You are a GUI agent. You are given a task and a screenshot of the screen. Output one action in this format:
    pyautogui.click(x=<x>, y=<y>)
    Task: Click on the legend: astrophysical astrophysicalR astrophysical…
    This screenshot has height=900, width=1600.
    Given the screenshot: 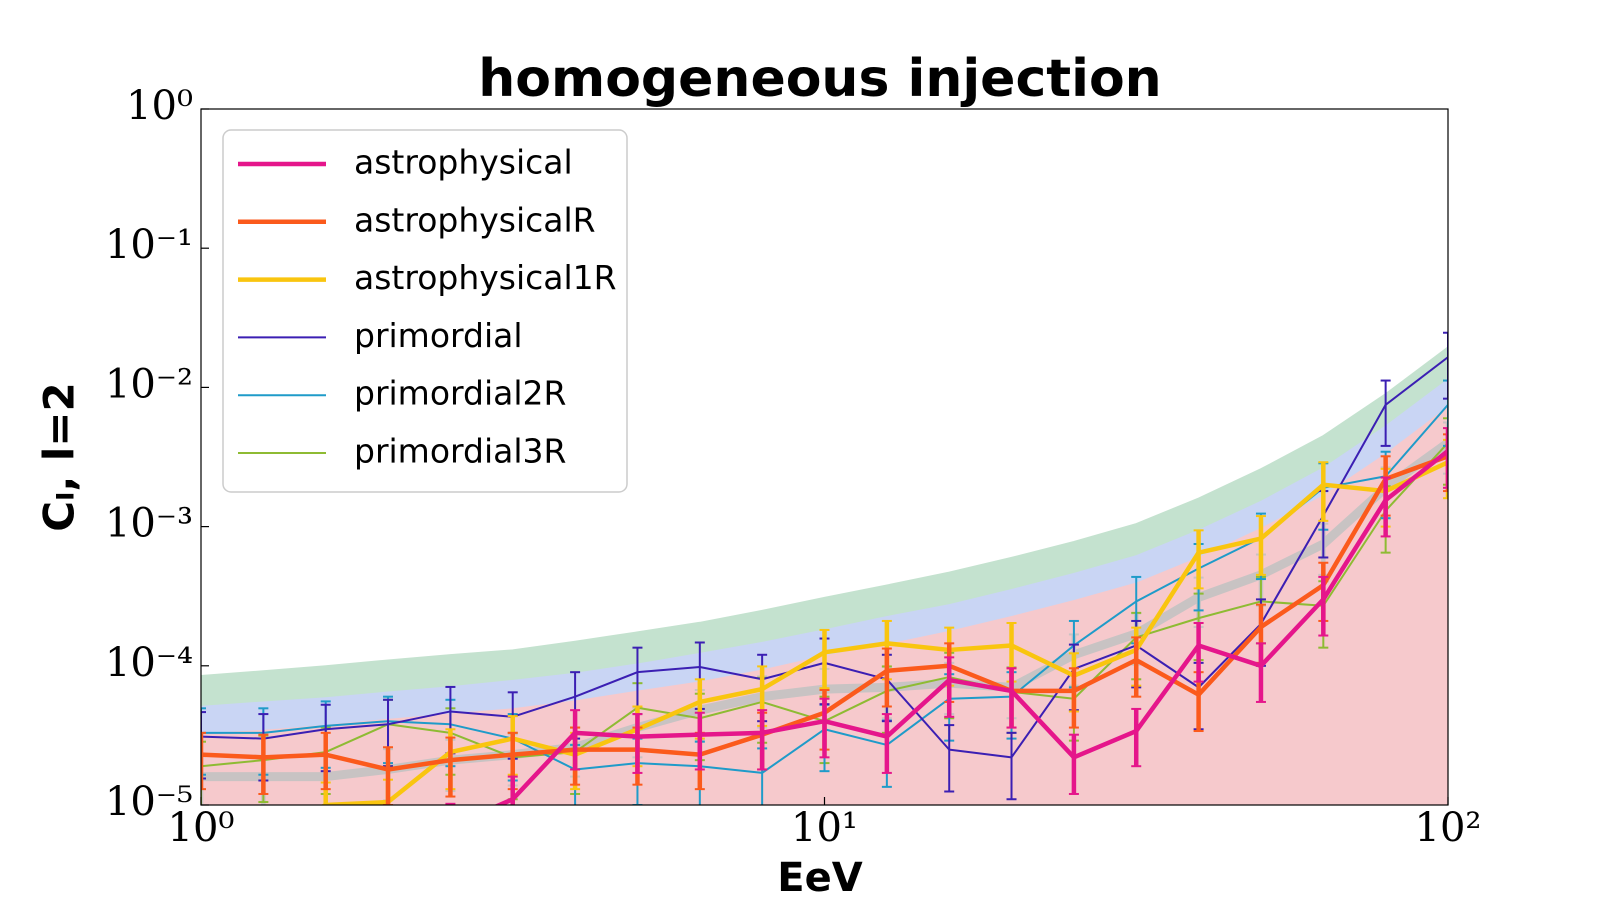 What is the action you would take?
    pyautogui.click(x=425, y=311)
    